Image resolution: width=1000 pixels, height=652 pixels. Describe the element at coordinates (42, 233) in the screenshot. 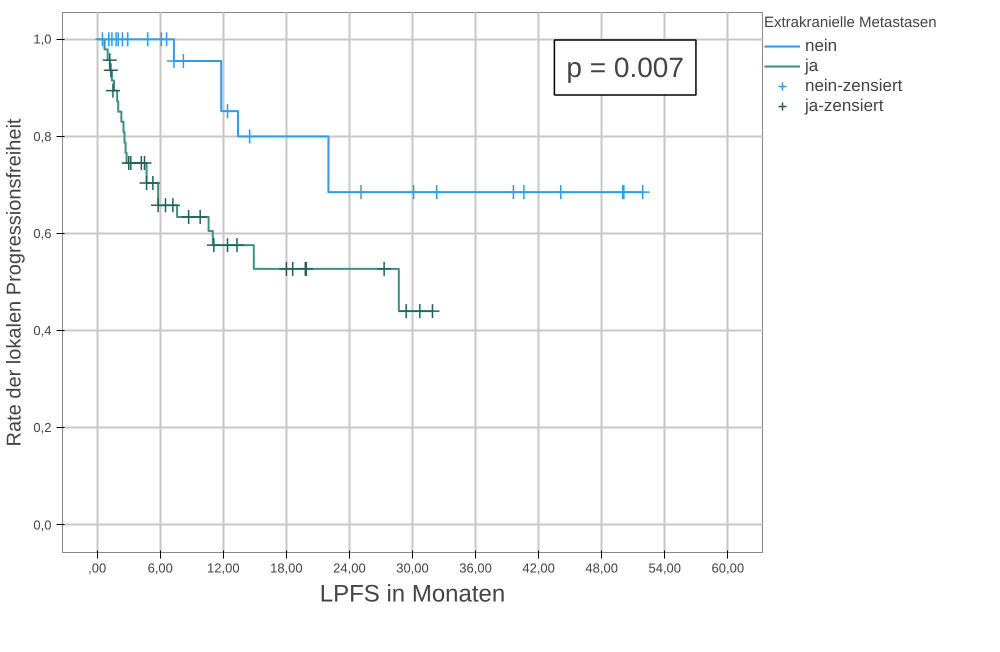

I see `y-tick-label: 0,6` at that location.